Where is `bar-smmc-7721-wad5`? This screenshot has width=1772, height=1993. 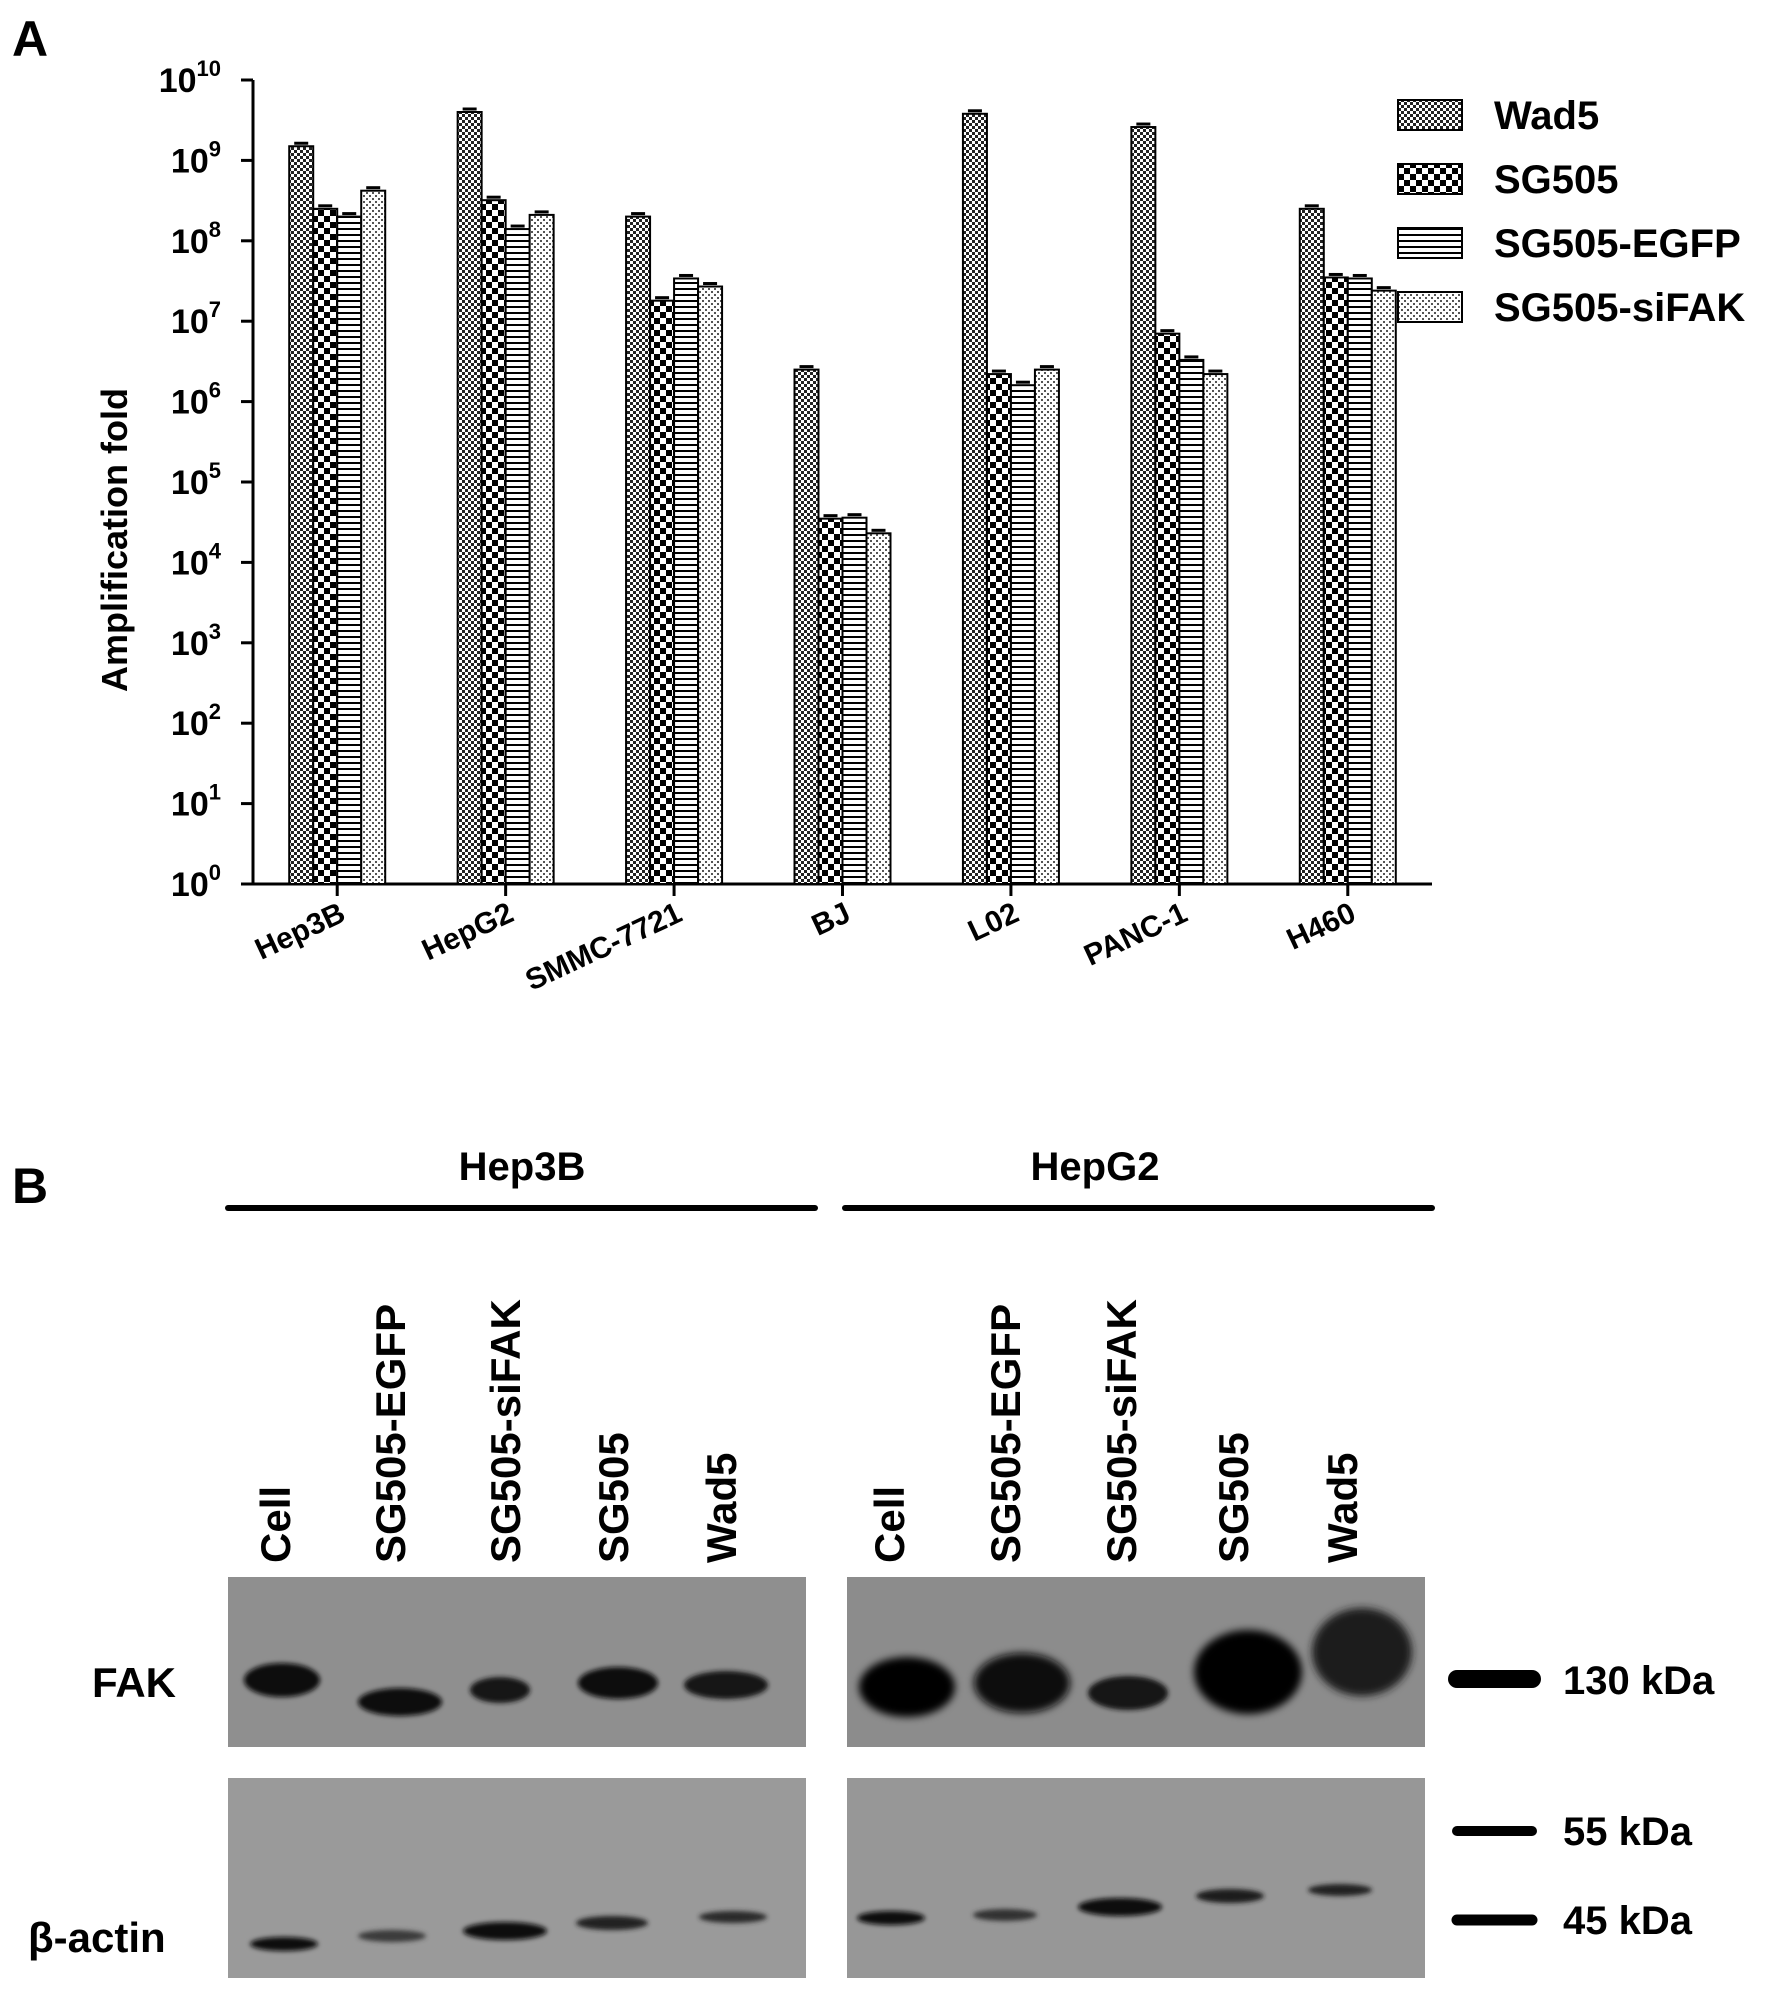 bar-smmc-7721-wad5 is located at coordinates (638, 550).